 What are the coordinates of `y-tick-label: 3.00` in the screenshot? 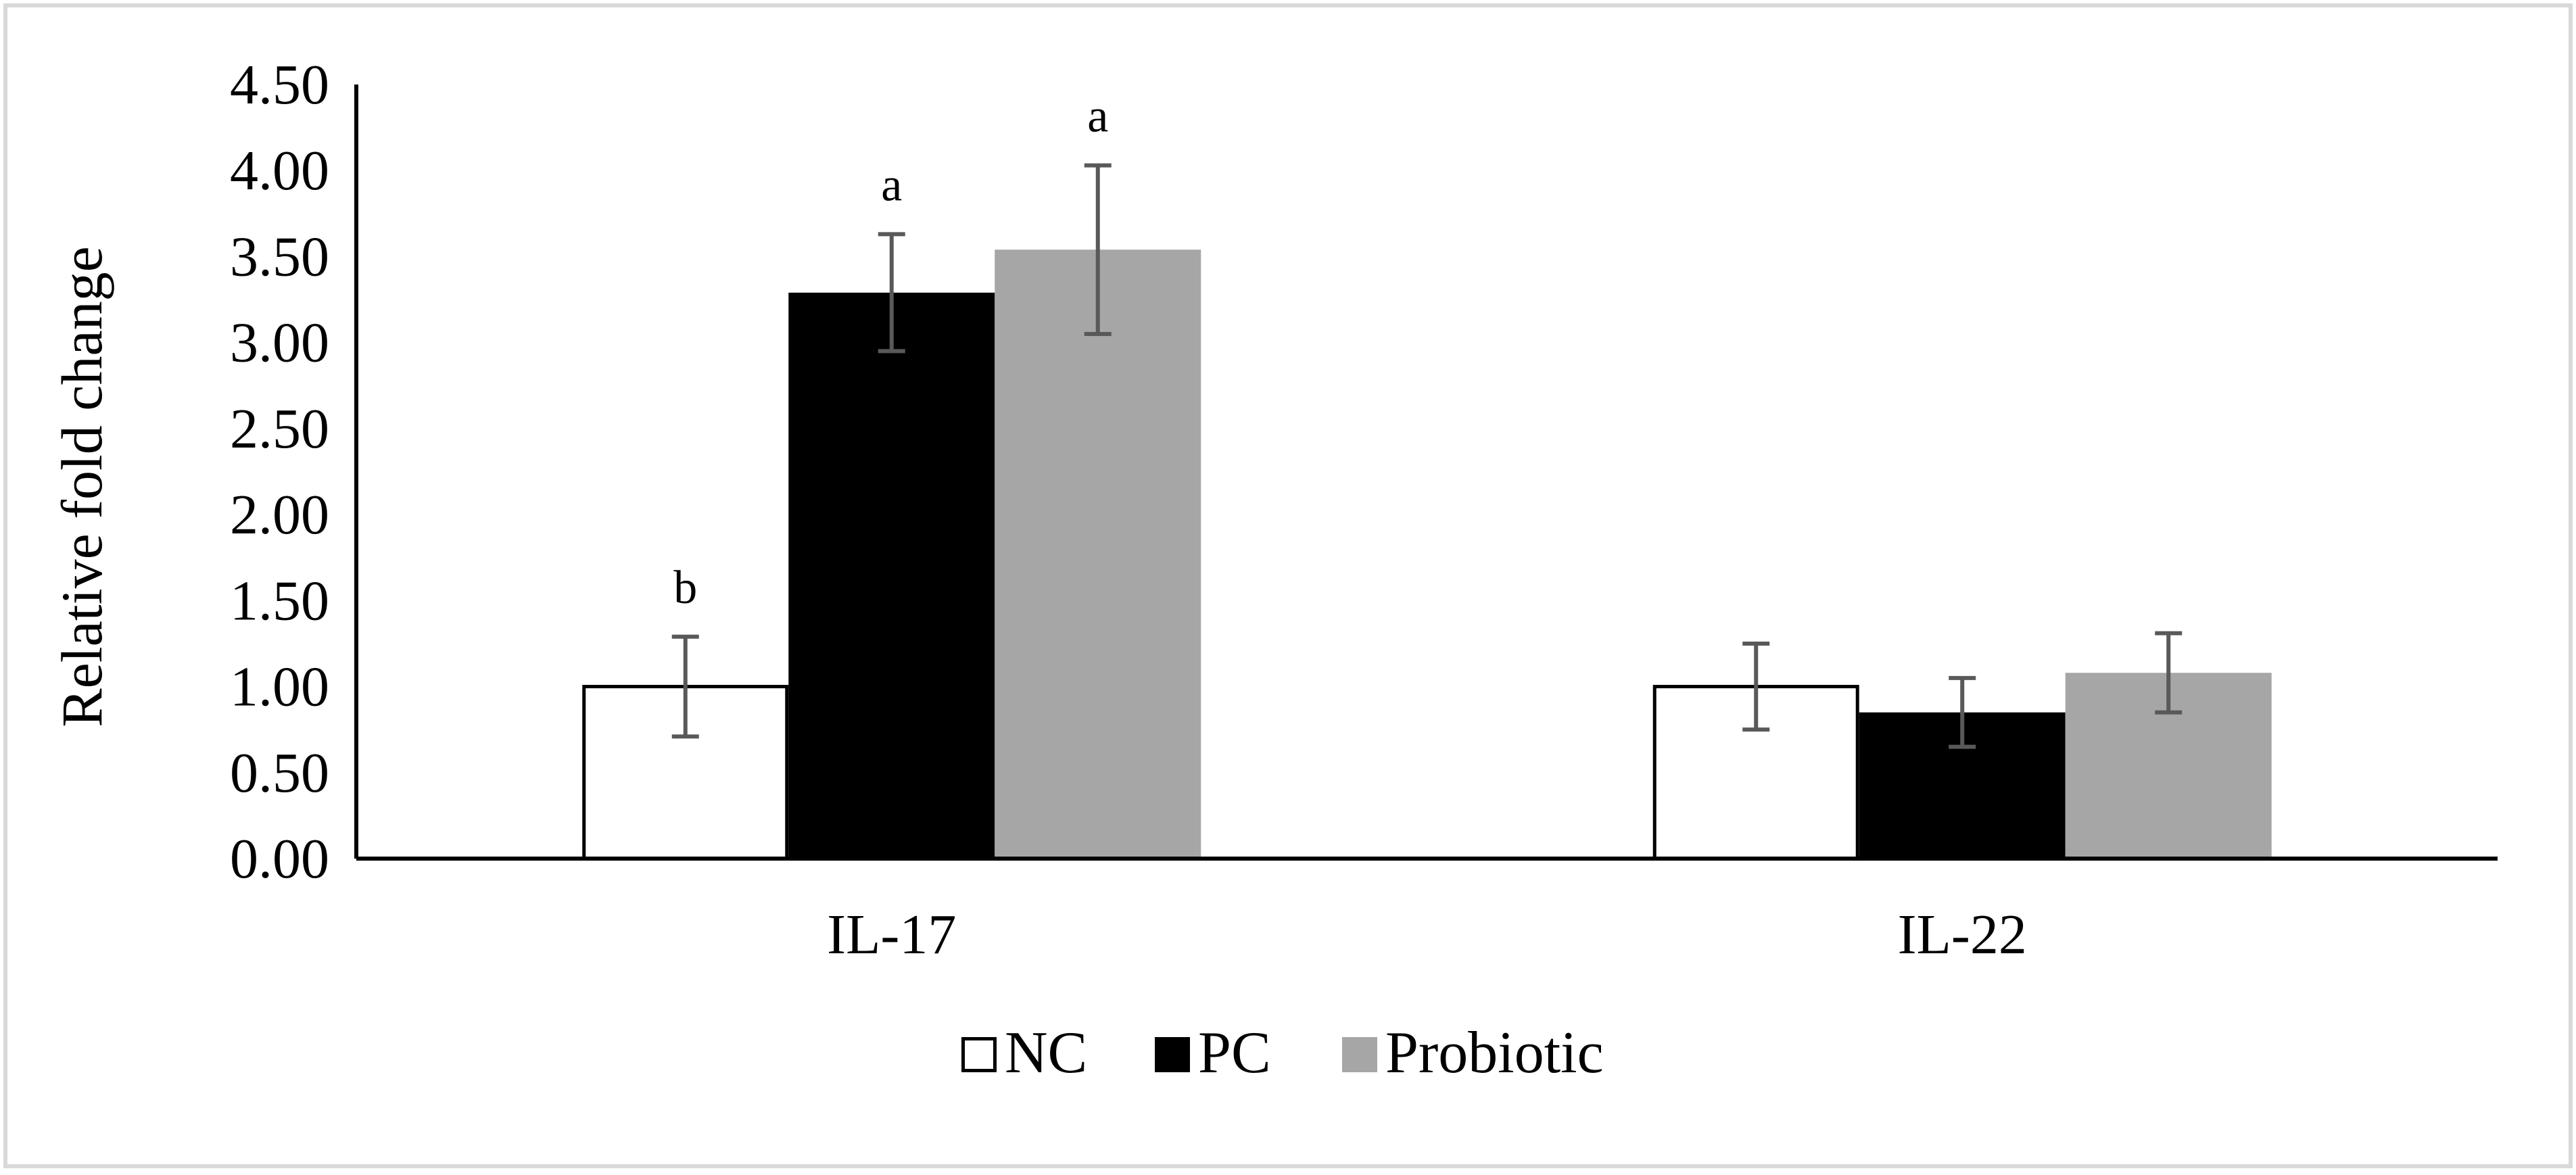 It's located at (279, 343).